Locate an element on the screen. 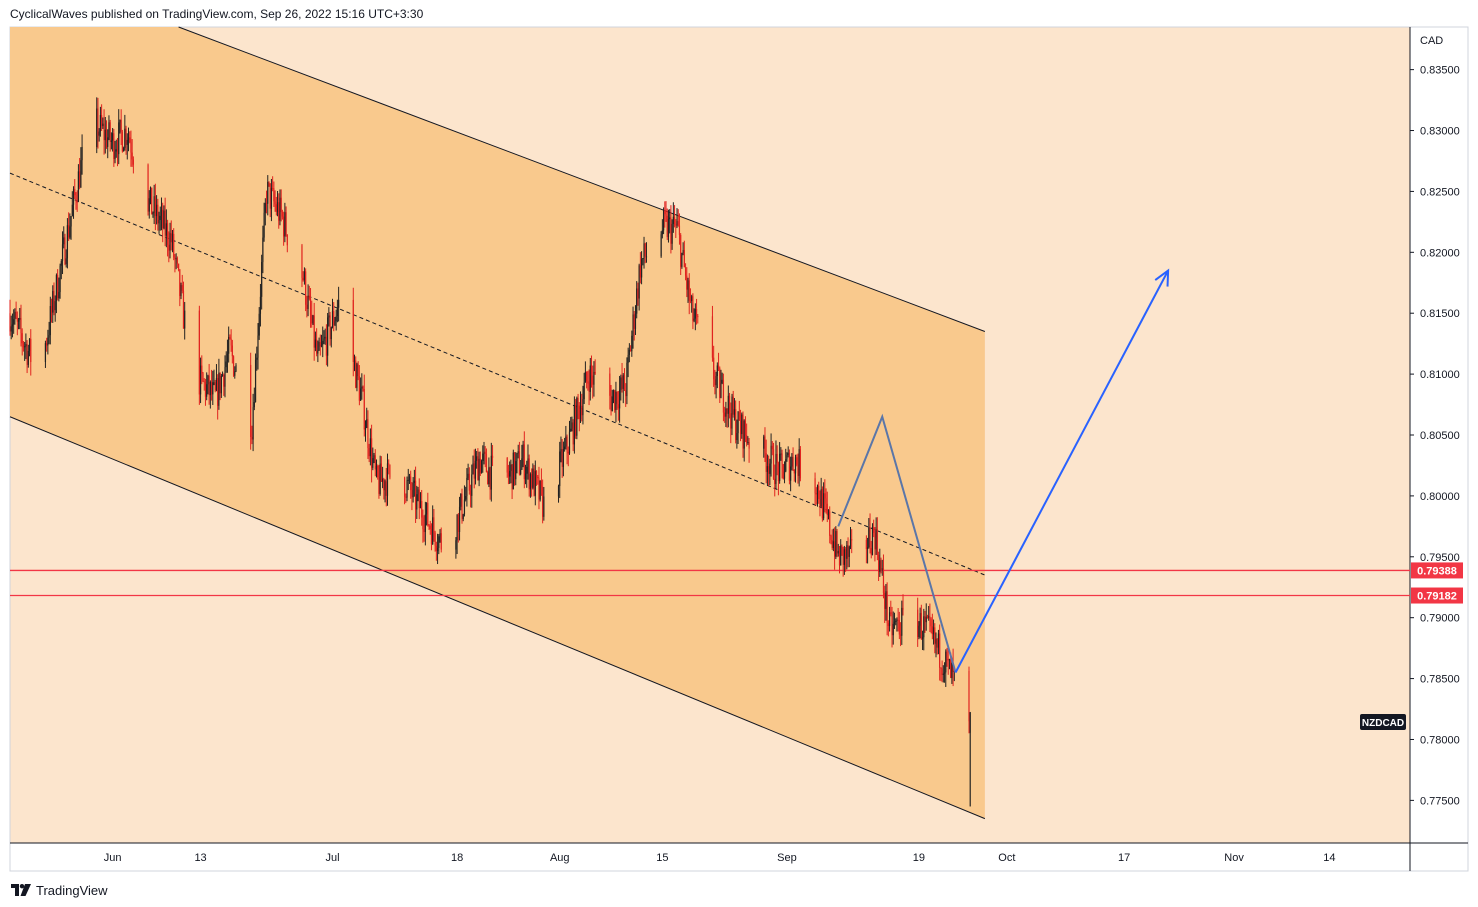  price-tick-label: 0.79500 is located at coordinates (1440, 558).